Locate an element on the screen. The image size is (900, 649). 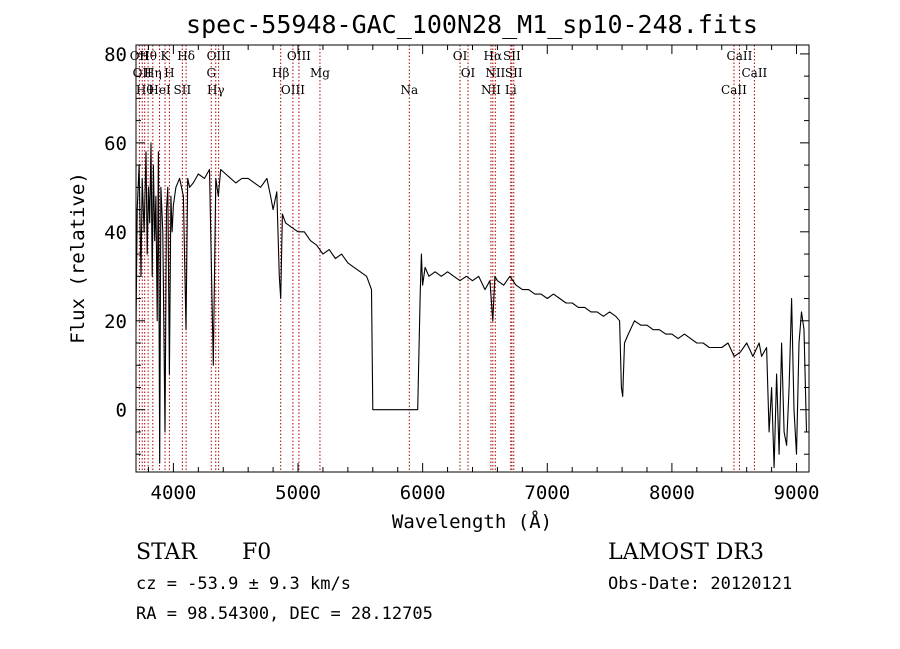
x-tick-label: 7000 is located at coordinates (547, 493).